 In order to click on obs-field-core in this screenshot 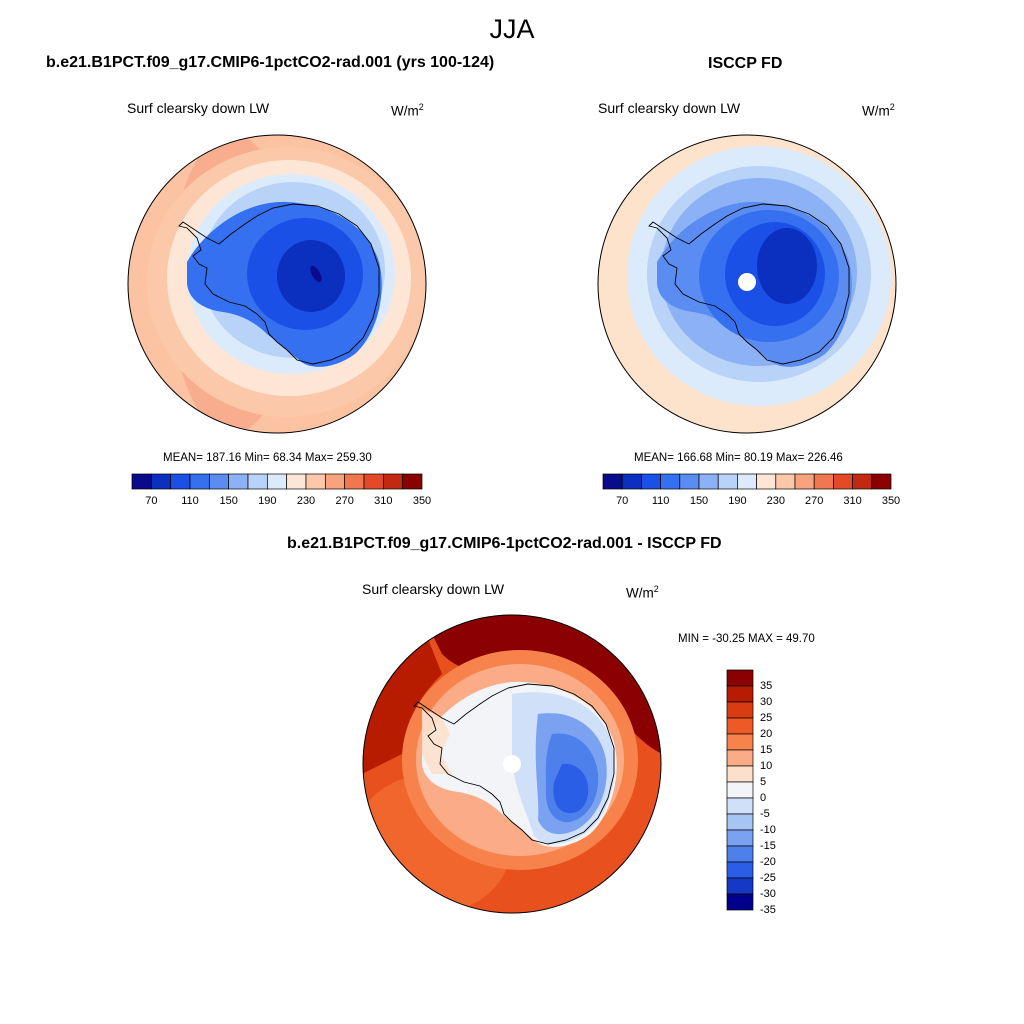, I will do `click(787, 266)`.